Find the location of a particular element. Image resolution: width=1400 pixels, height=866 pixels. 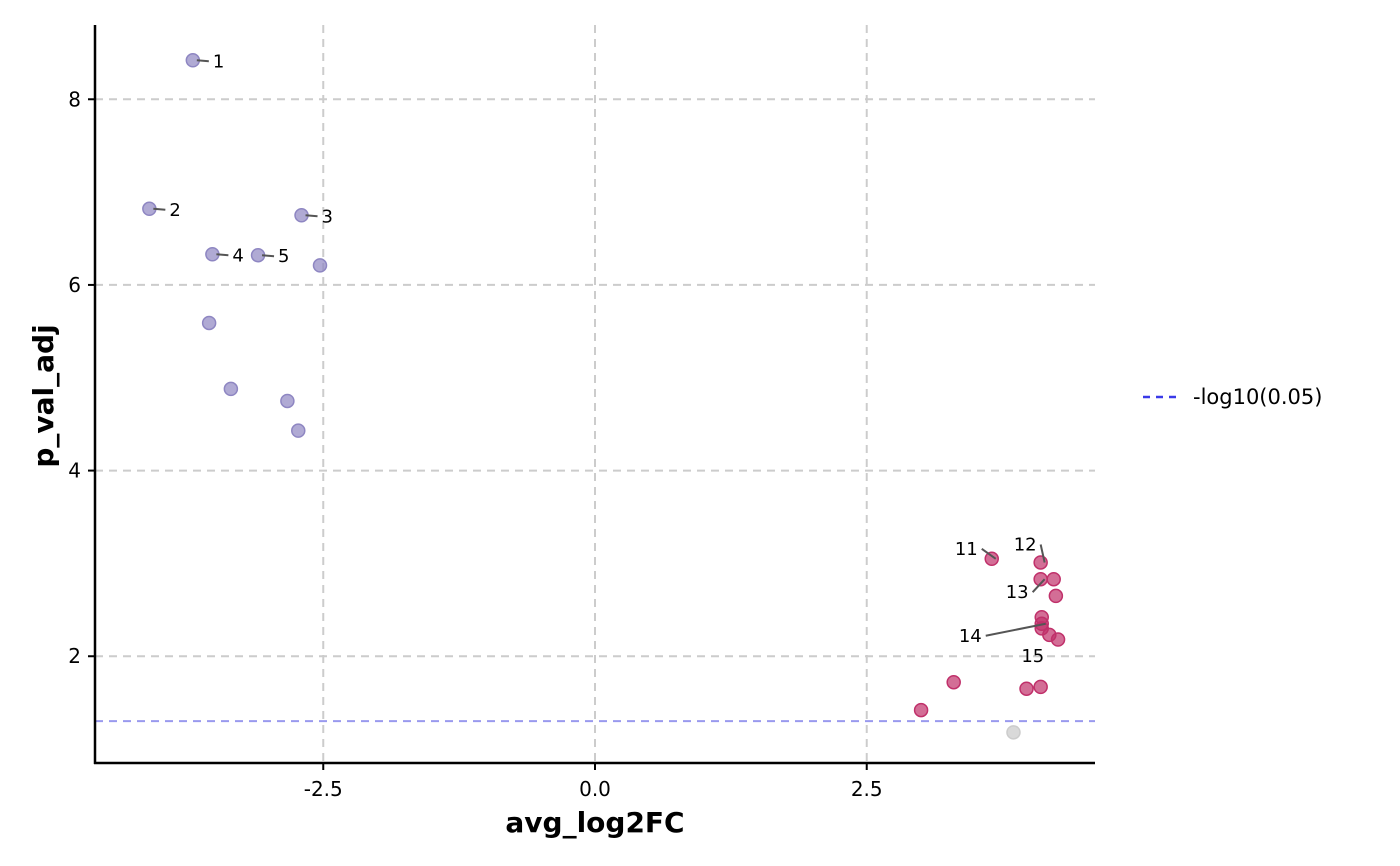

y-tick-label-1: 4 is located at coordinates (74, 471).